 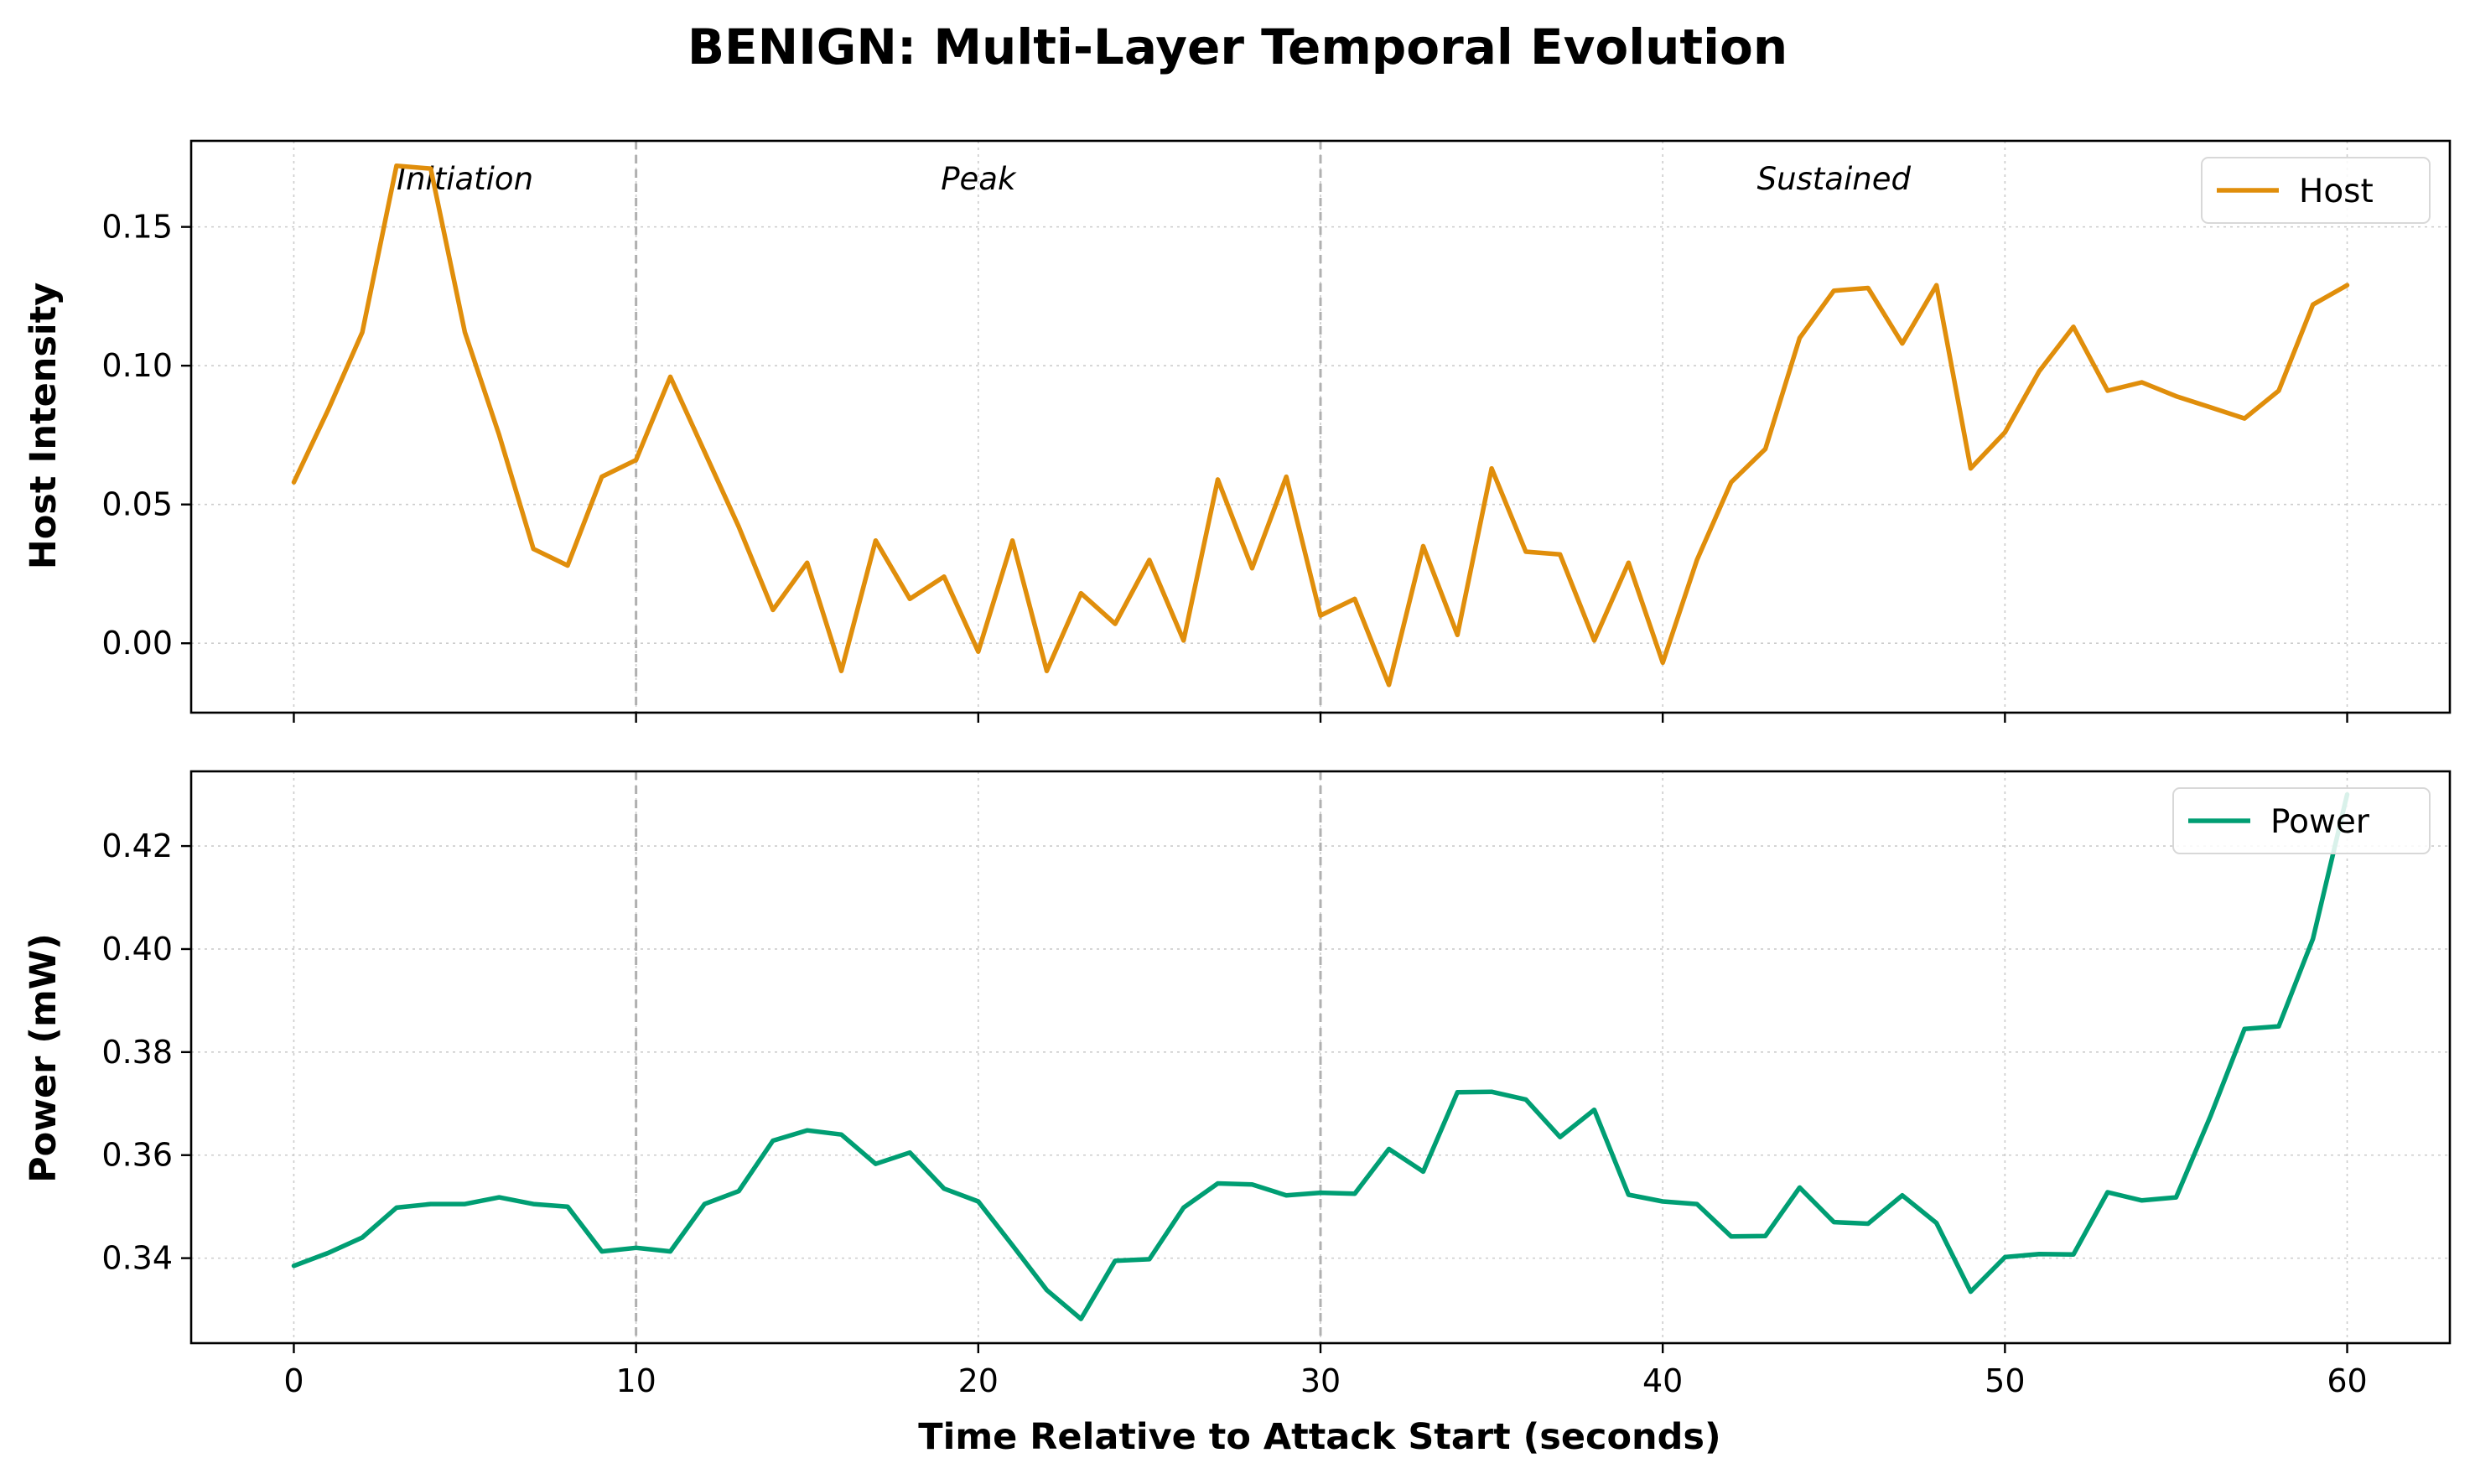 I want to click on y-axis-label-host: Host Intensity, so click(x=44, y=426).